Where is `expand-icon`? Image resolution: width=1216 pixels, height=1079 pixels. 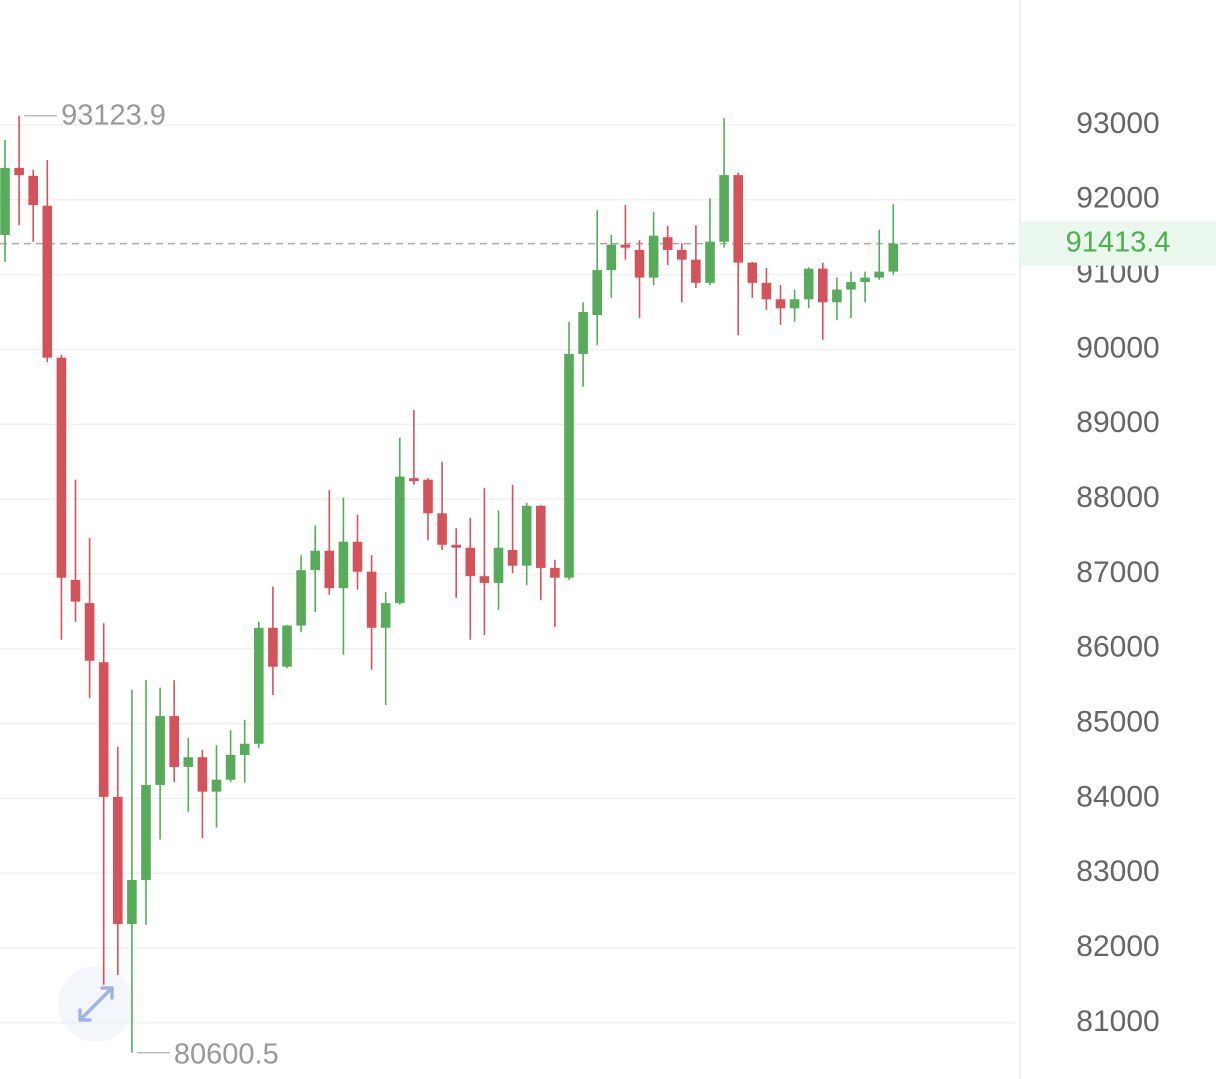 expand-icon is located at coordinates (96, 1004).